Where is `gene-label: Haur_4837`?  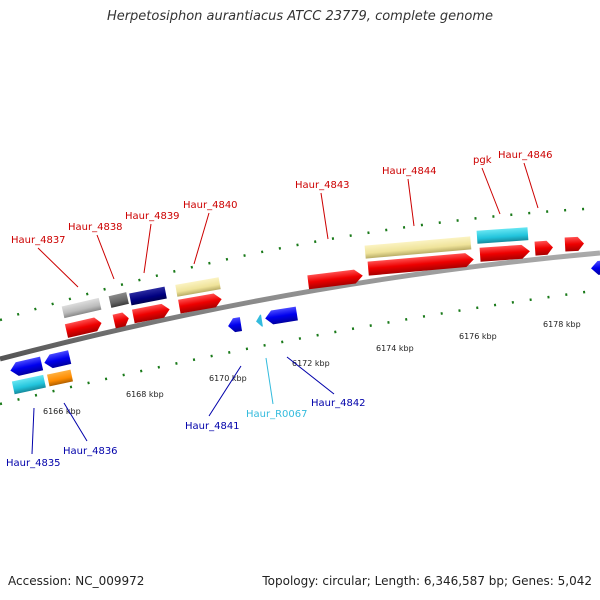
gene-label: Haur_4837 is located at coordinates (38, 240).